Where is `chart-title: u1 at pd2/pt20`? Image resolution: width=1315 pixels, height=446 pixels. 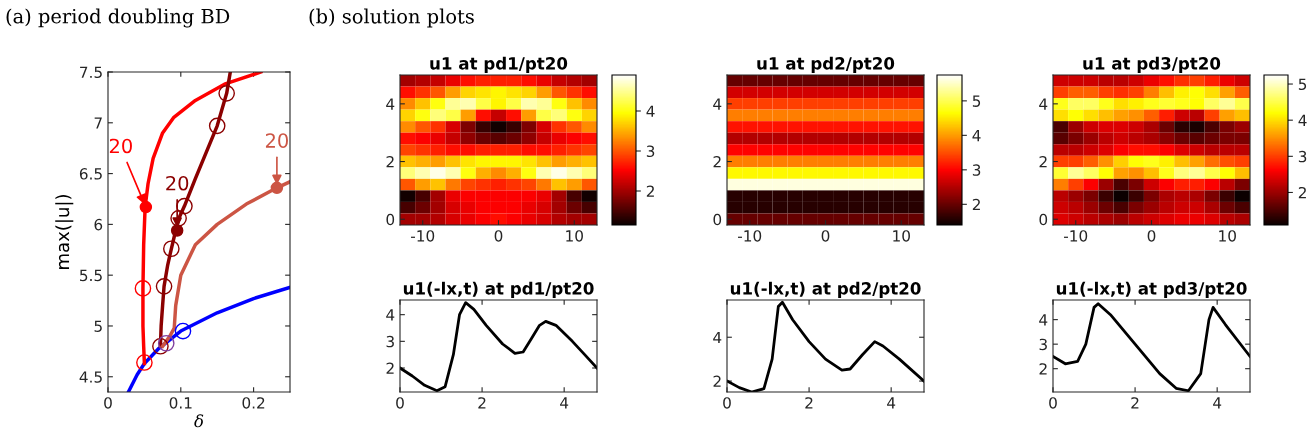
chart-title: u1 at pd2/pt20 is located at coordinates (826, 64).